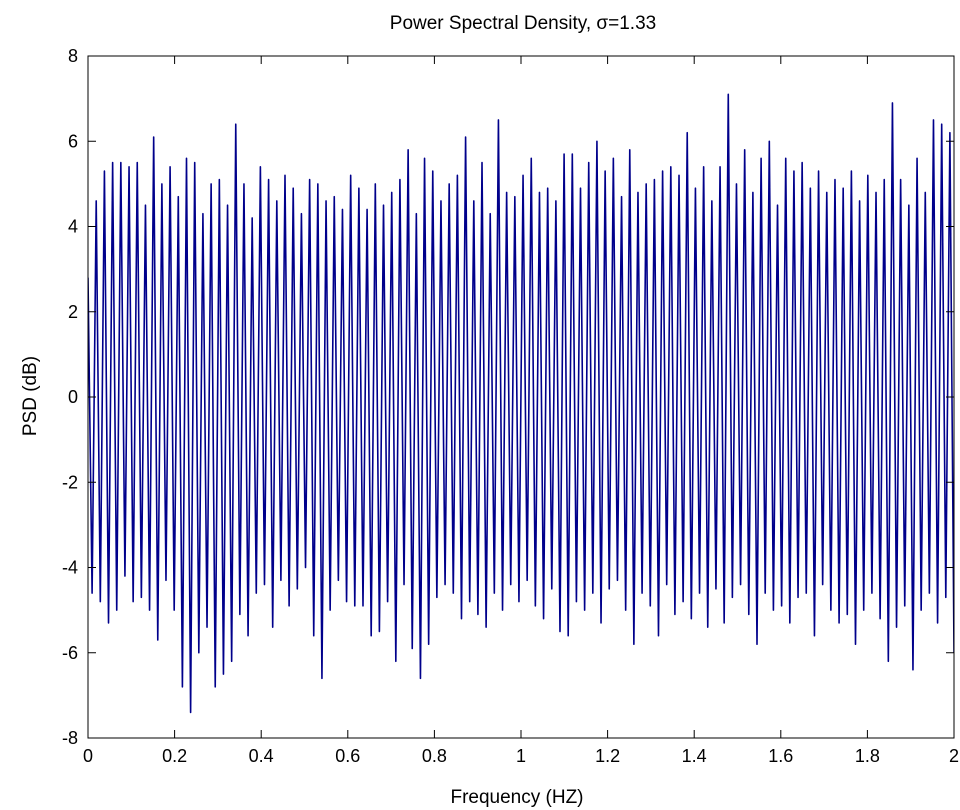 This screenshot has height=810, width=960. I want to click on y-tick-label: -8, so click(70, 738).